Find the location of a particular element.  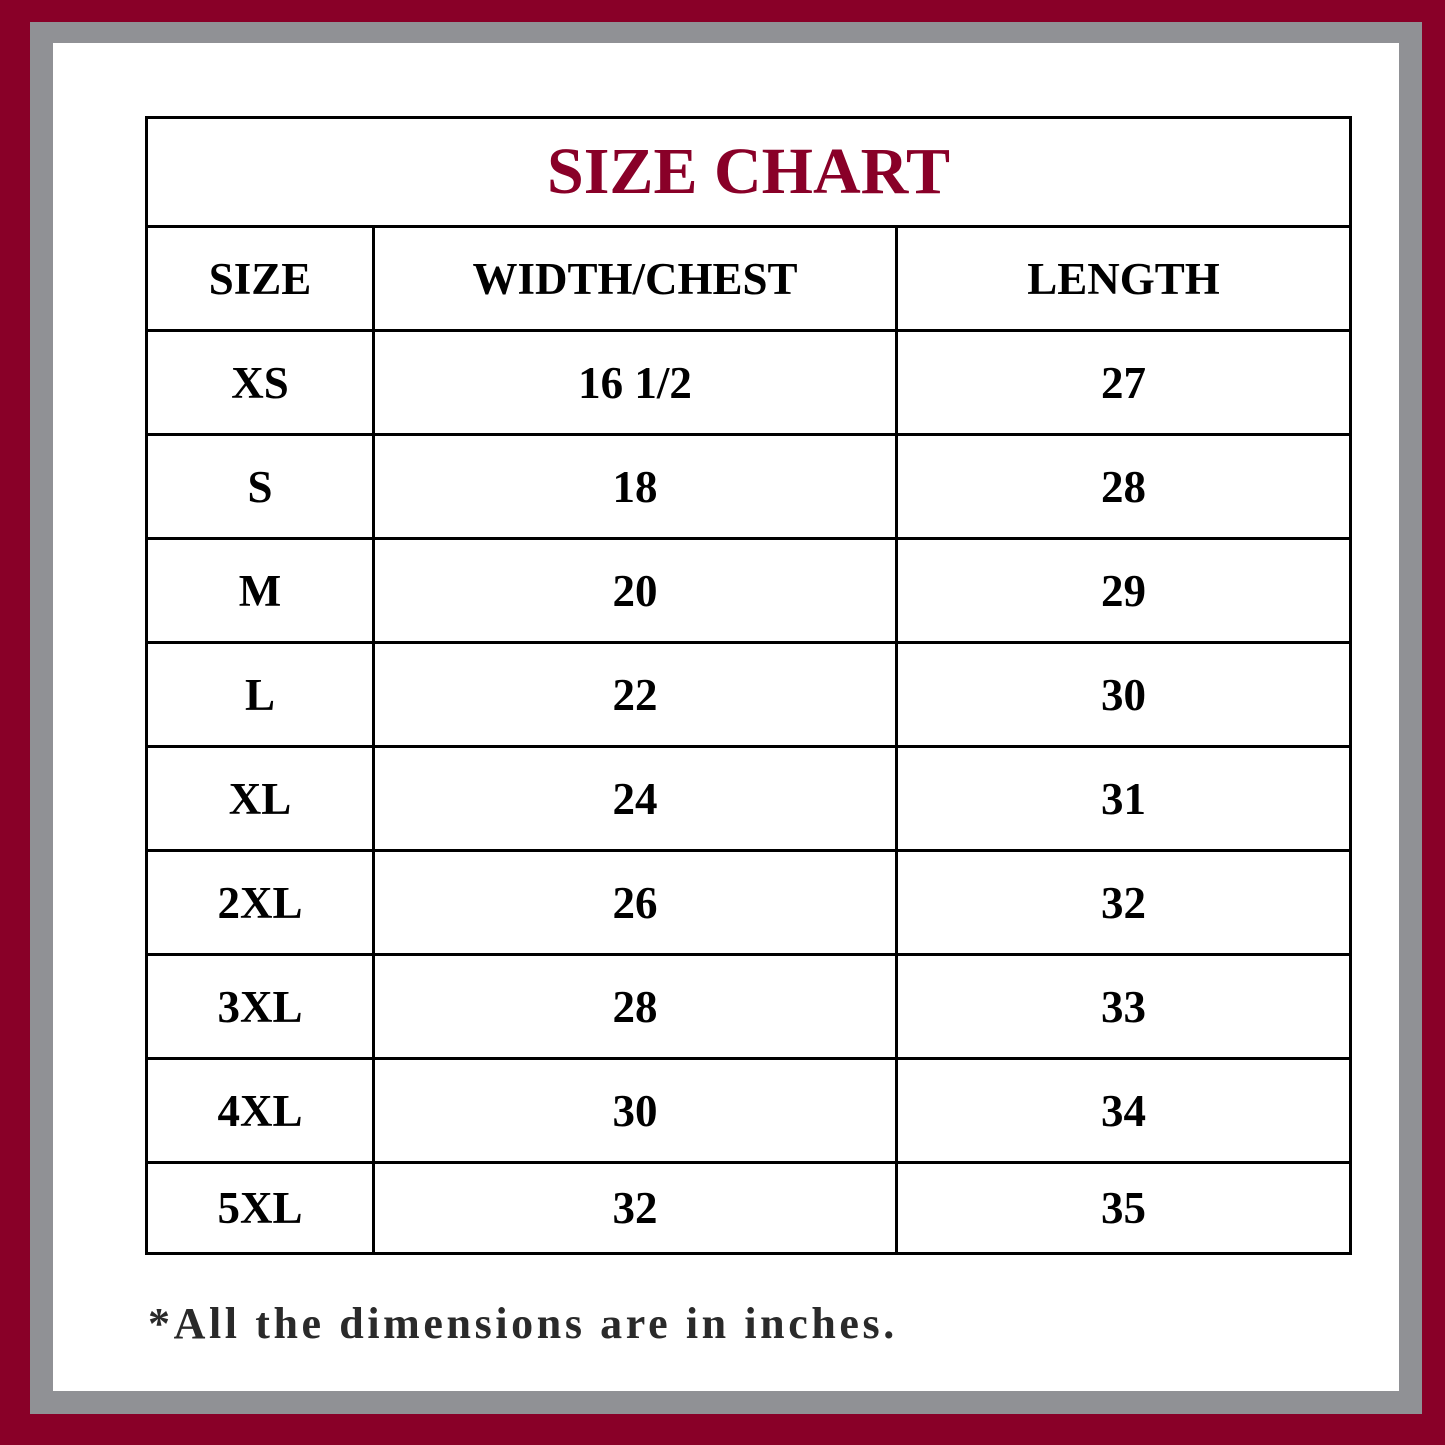

cell-width-chest: 24 is located at coordinates (635, 798).